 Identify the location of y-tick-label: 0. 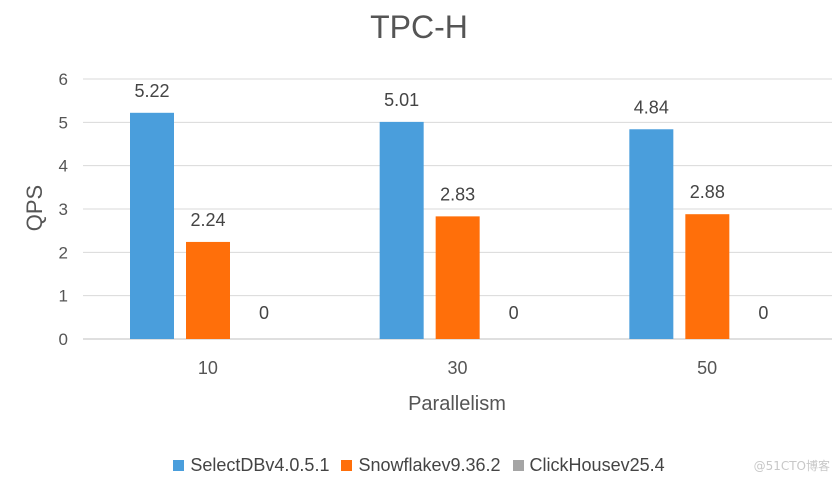
(63, 339).